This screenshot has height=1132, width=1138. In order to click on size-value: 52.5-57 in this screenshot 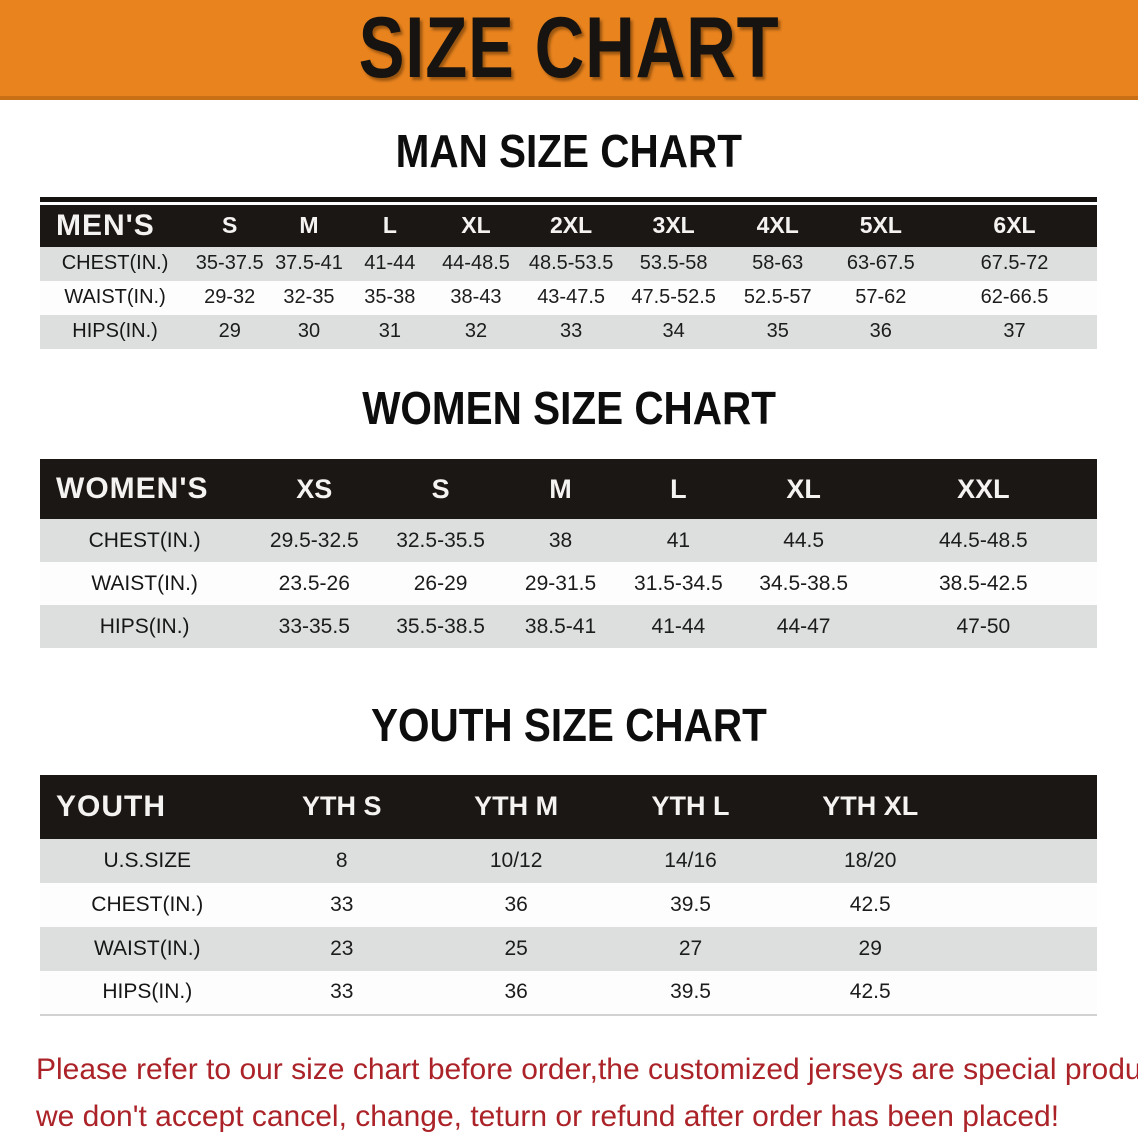, I will do `click(777, 297)`.